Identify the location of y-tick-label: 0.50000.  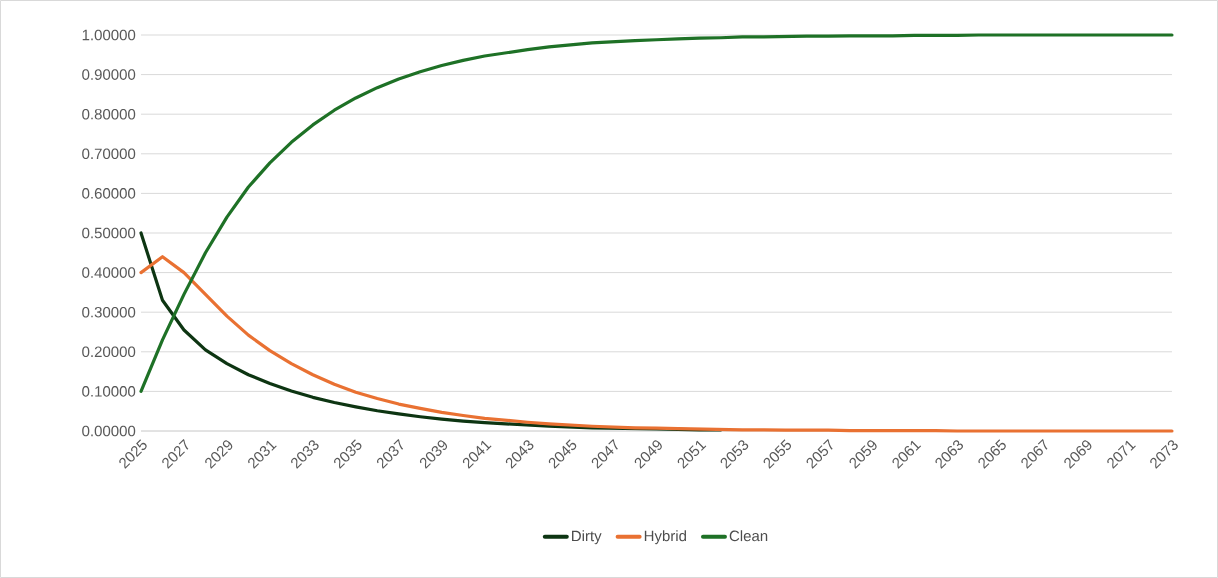
(109, 233).